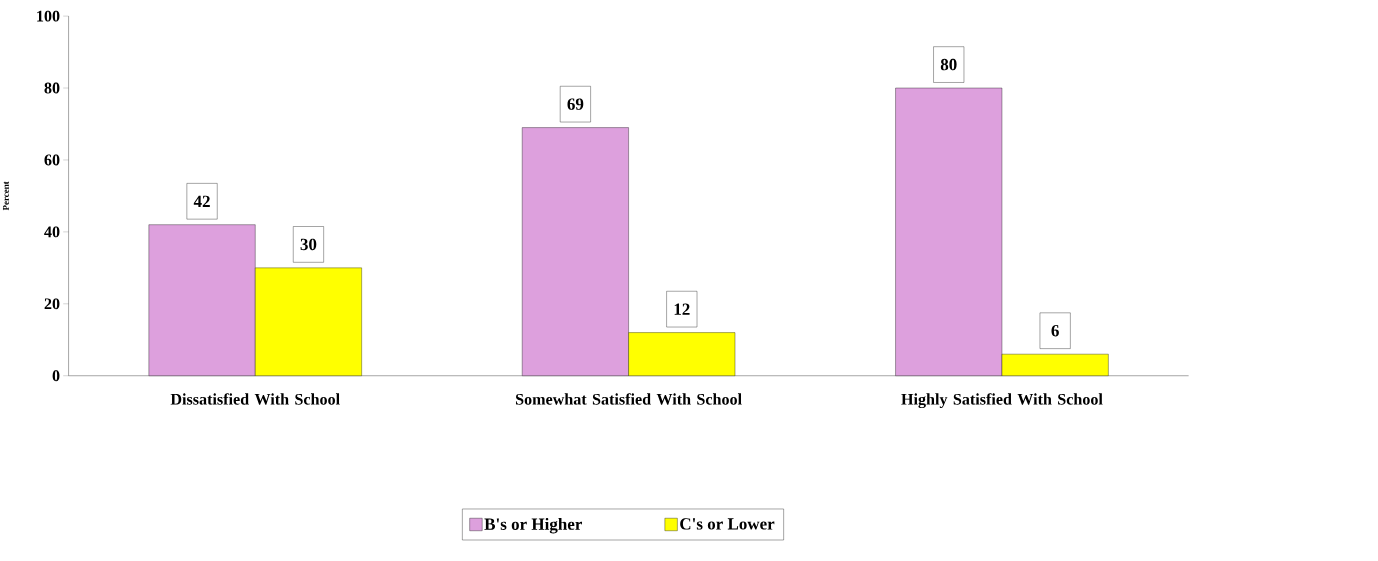 The width and height of the screenshot is (1378, 561). I want to click on data-label: 6, so click(1055, 331).